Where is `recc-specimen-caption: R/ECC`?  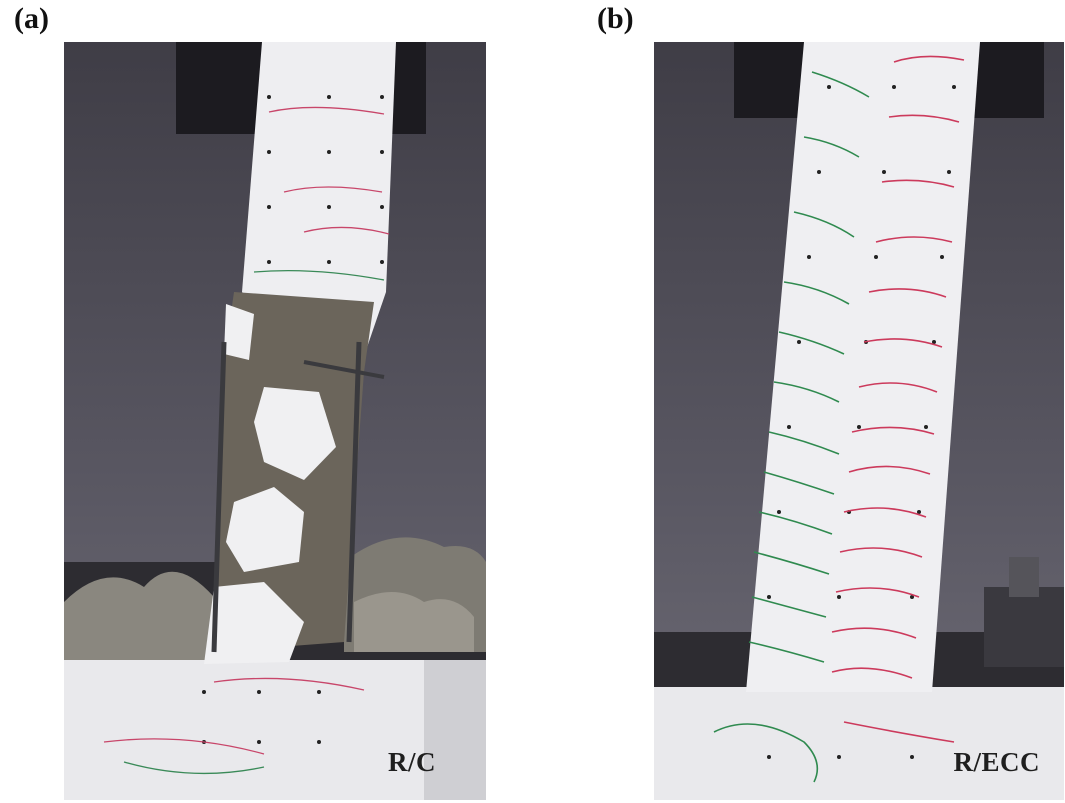 recc-specimen-caption: R/ECC is located at coordinates (996, 762).